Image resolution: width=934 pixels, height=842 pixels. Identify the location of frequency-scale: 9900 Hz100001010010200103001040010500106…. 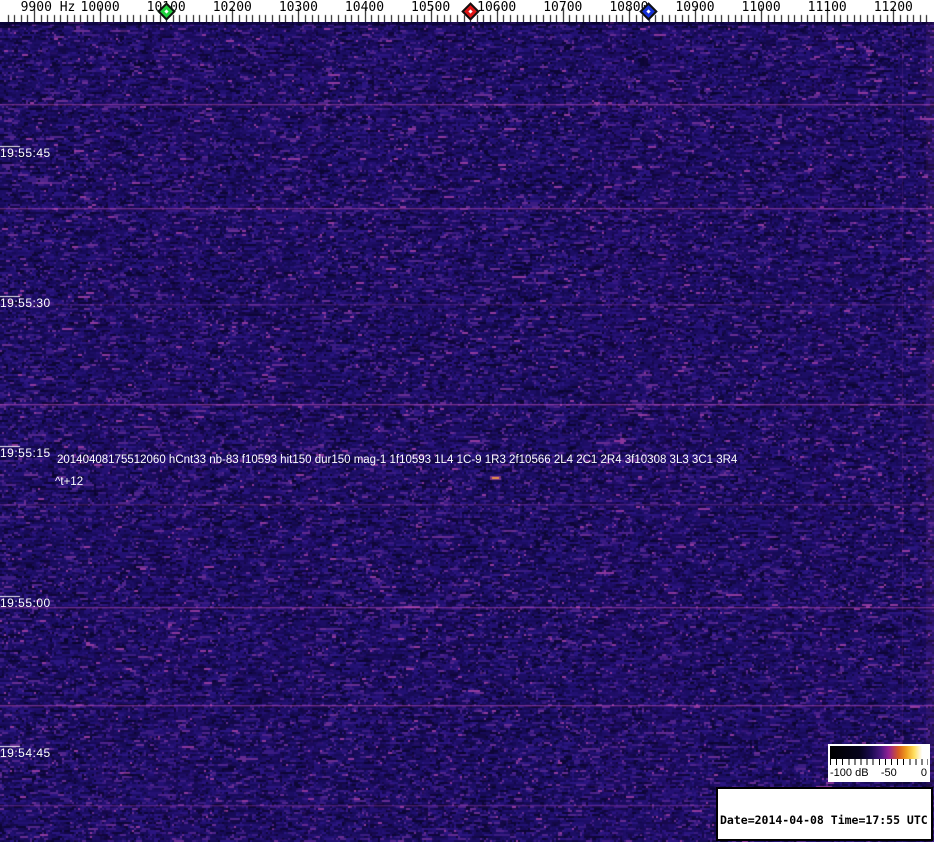
(467, 11).